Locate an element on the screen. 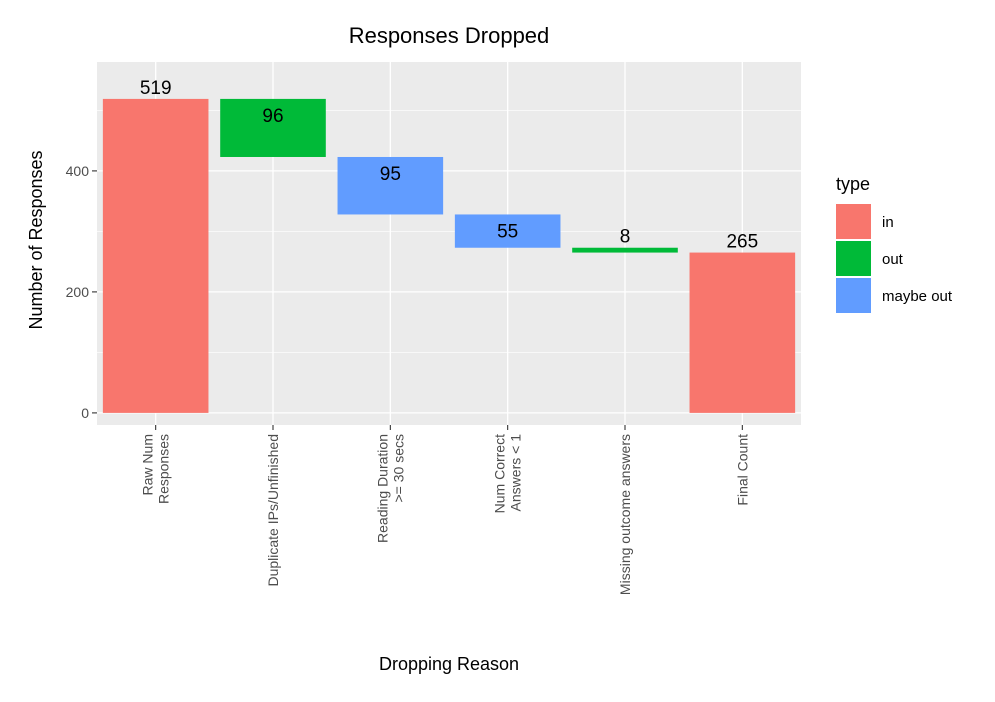 This screenshot has width=995, height=702. x-tick-label-line: Duplicate IPs/Unfinished is located at coordinates (273, 510).